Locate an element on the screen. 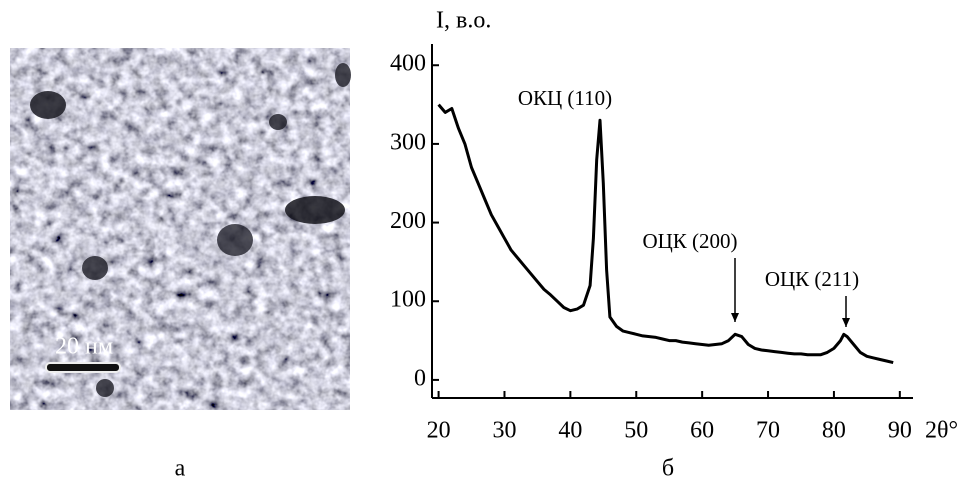 This screenshot has width=971, height=493. y-tick-label: 200 is located at coordinates (408, 221).